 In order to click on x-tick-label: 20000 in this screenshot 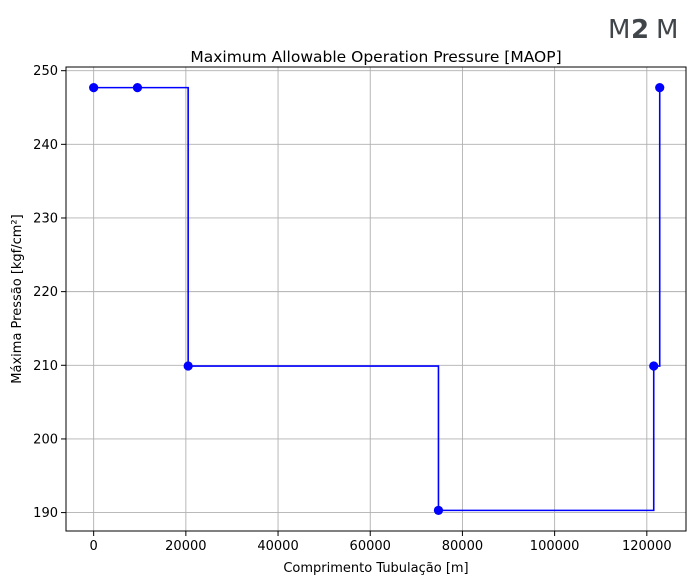, I will do `click(185, 546)`.